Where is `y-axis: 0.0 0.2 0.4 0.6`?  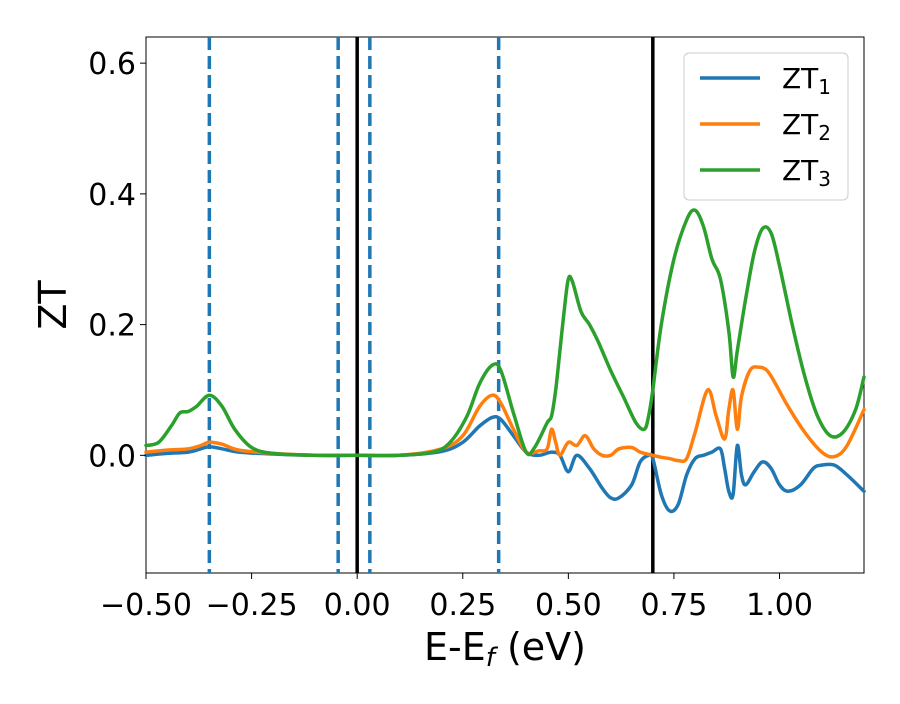
y-axis: 0.0 0.2 0.4 0.6 is located at coordinates (117, 260).